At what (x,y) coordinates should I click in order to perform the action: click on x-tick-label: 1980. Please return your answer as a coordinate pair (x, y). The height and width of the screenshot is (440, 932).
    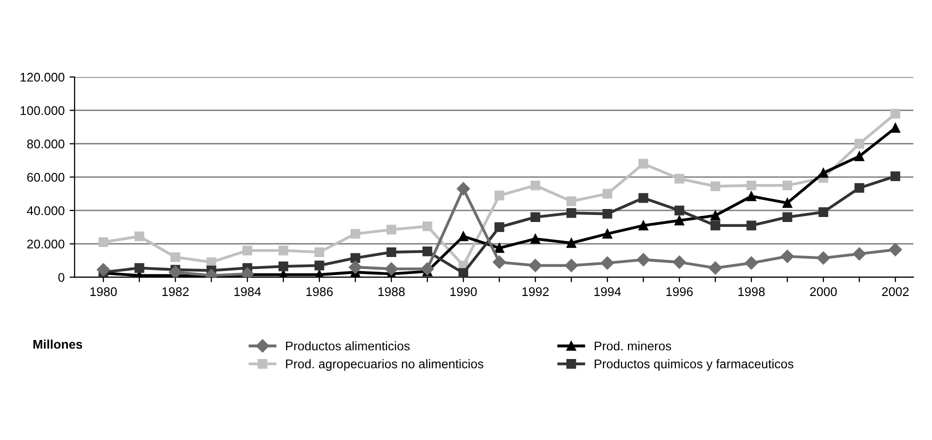
    Looking at the image, I should click on (103, 291).